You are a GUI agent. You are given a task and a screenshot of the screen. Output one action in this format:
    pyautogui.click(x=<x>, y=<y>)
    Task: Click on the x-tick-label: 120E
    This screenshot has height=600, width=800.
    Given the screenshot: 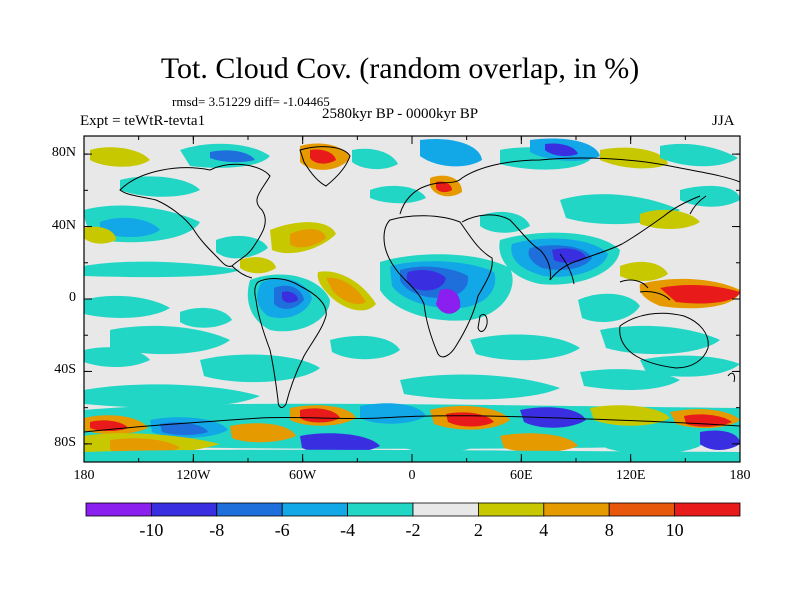 What is the action you would take?
    pyautogui.click(x=630, y=475)
    